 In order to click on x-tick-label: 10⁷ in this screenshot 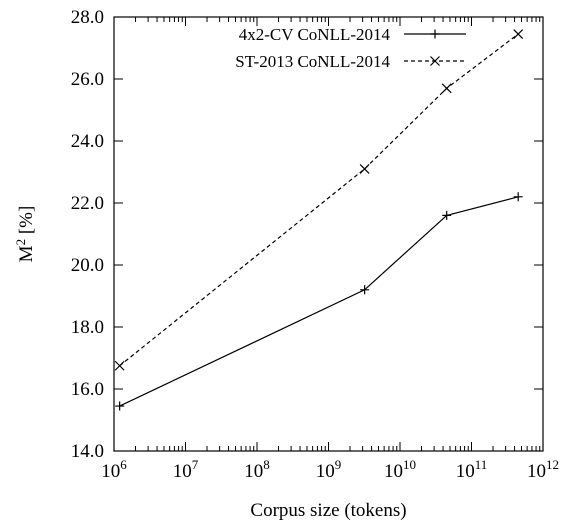, I will do `click(186, 469)`.